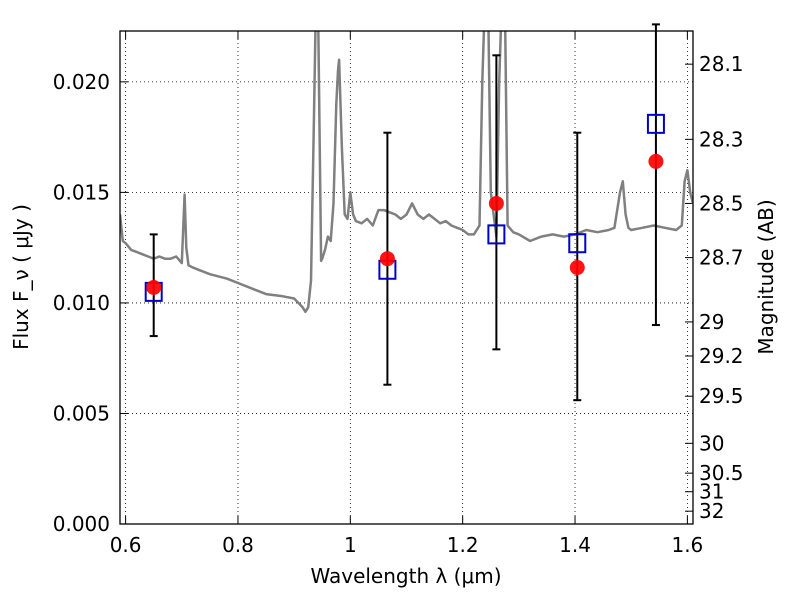  I want to click on x-tick-label: 1.4, so click(575, 545).